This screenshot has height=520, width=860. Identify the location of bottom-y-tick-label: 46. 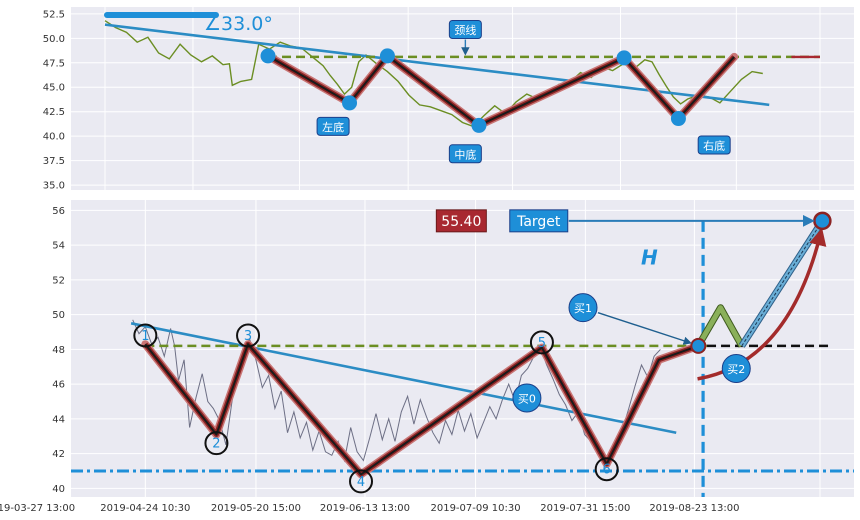
(58, 385).